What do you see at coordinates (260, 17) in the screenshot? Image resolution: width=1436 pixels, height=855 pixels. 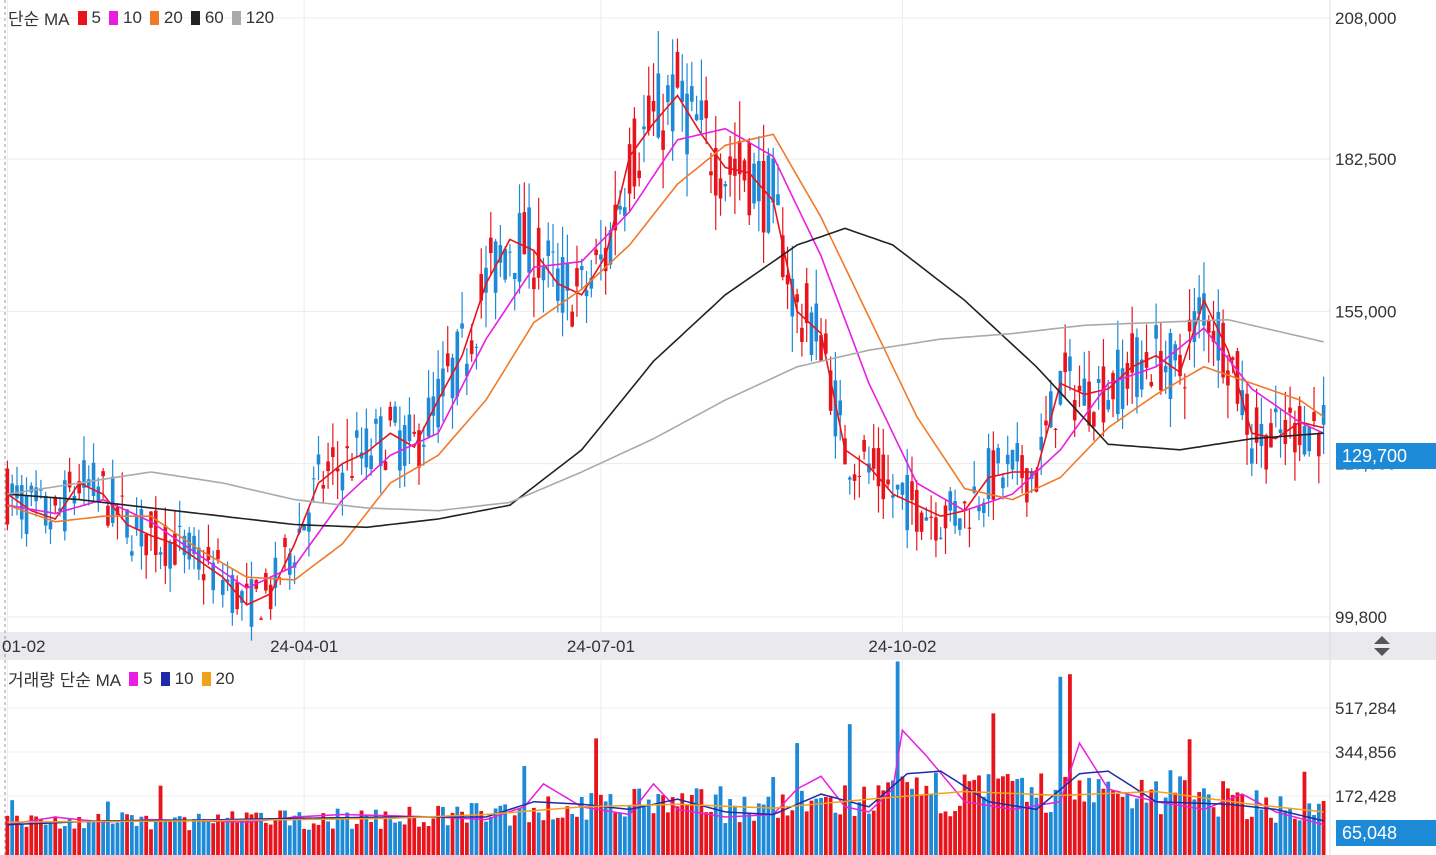 I see `ma120-legend-label: 120` at bounding box center [260, 17].